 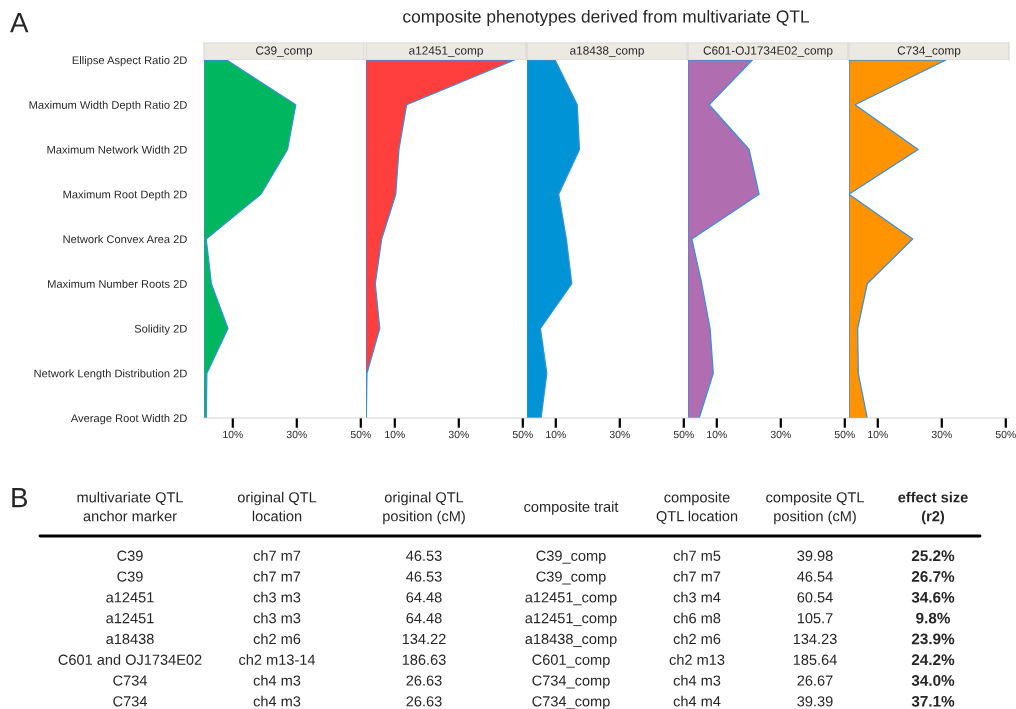 What do you see at coordinates (284, 51) in the screenshot?
I see `chart-title: C39_comp` at bounding box center [284, 51].